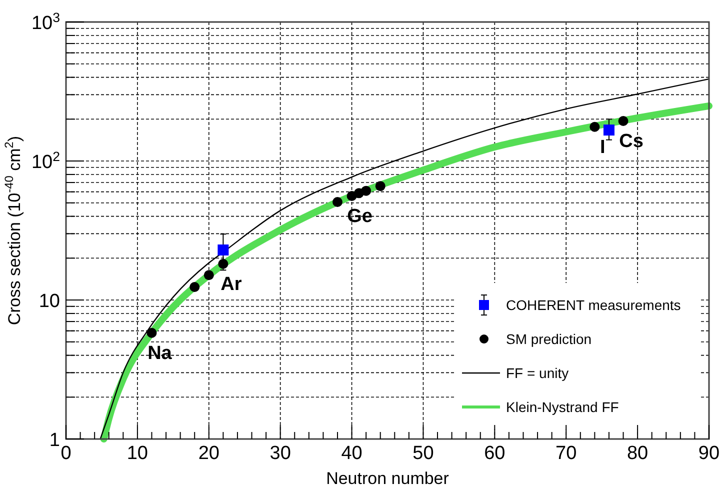 Image resolution: width=721 pixels, height=490 pixels. Describe the element at coordinates (209, 453) in the screenshot. I see `x-tick-label: 20` at that location.